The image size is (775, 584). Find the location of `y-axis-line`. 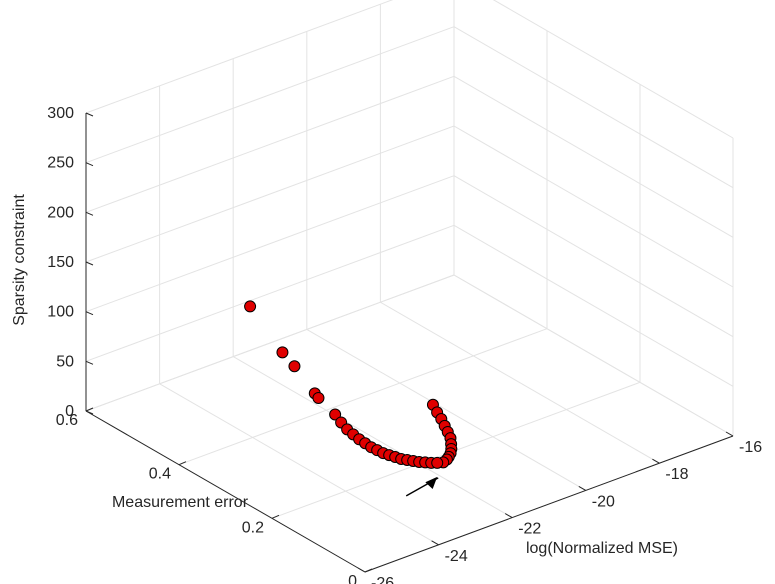

y-axis-line is located at coordinates (225, 491).